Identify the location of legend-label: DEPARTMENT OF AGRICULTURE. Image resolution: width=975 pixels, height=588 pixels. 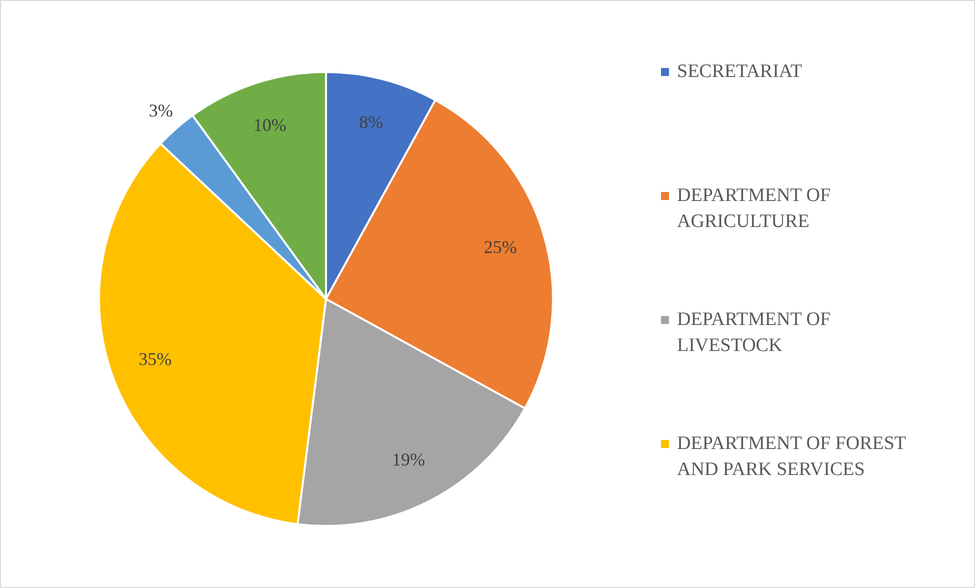
(754, 209).